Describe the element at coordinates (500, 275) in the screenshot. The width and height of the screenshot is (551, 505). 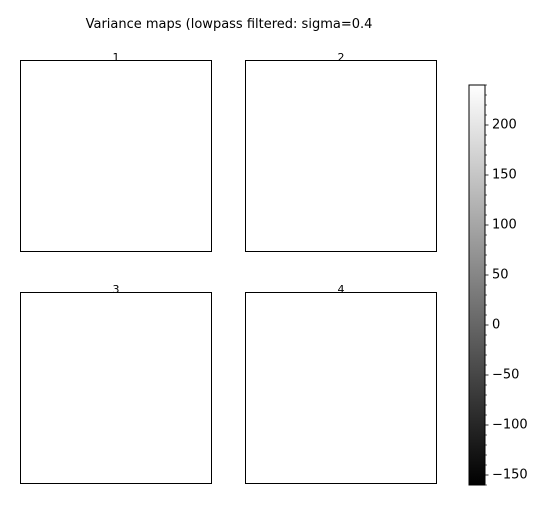
I see `colorbar-tick-label: 50` at that location.